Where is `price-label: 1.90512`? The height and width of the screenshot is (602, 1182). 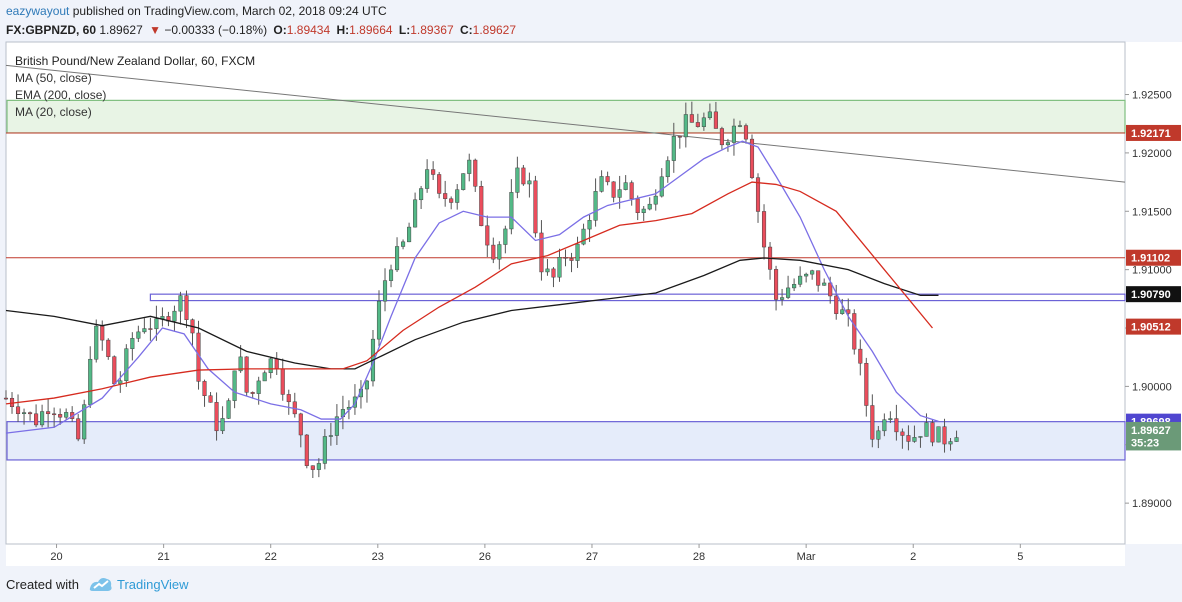
price-label: 1.90512 is located at coordinates (1151, 328).